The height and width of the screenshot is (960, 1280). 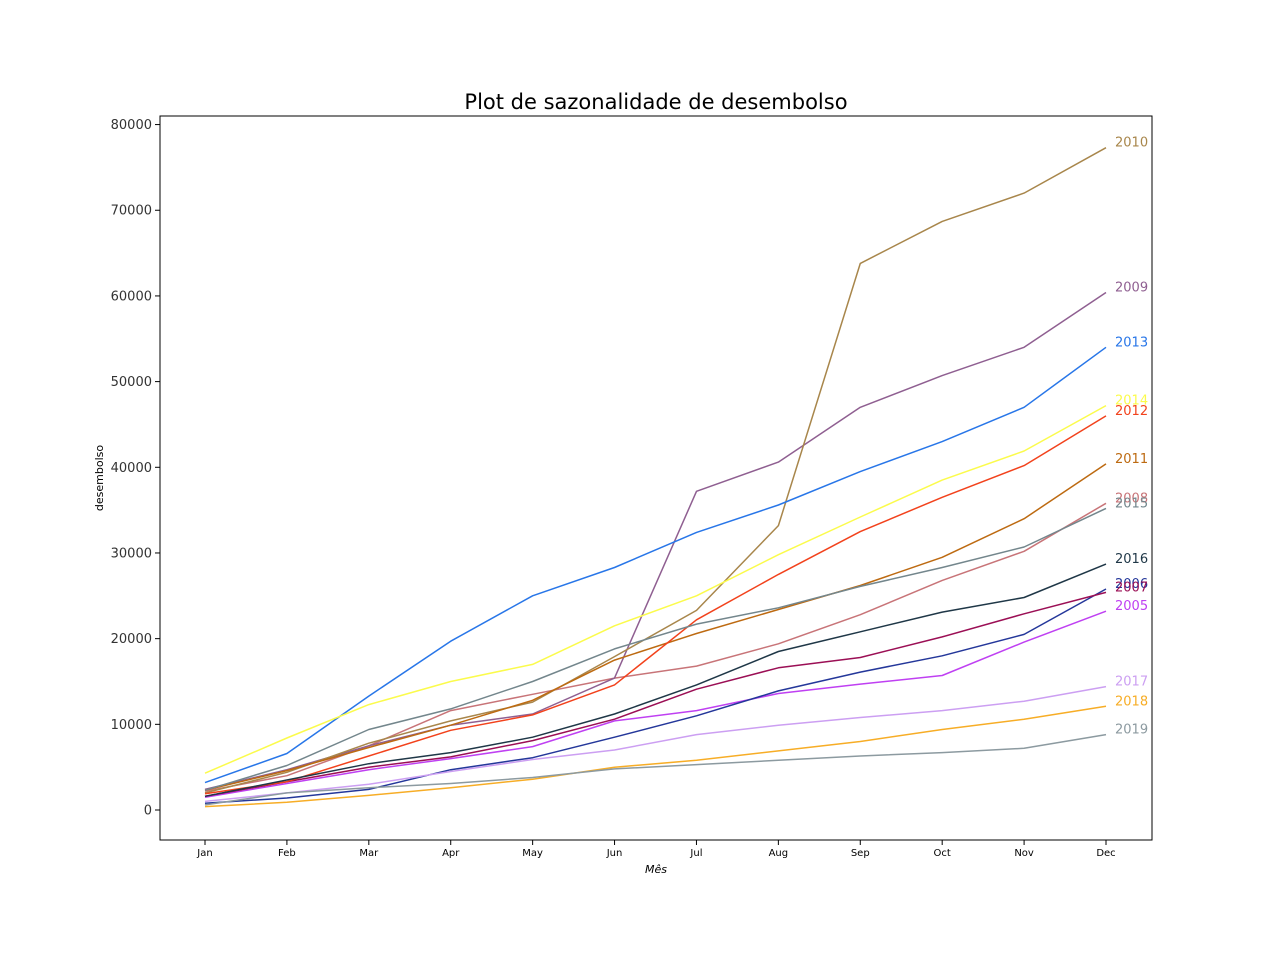 I want to click on series-line-2018, so click(x=655, y=756).